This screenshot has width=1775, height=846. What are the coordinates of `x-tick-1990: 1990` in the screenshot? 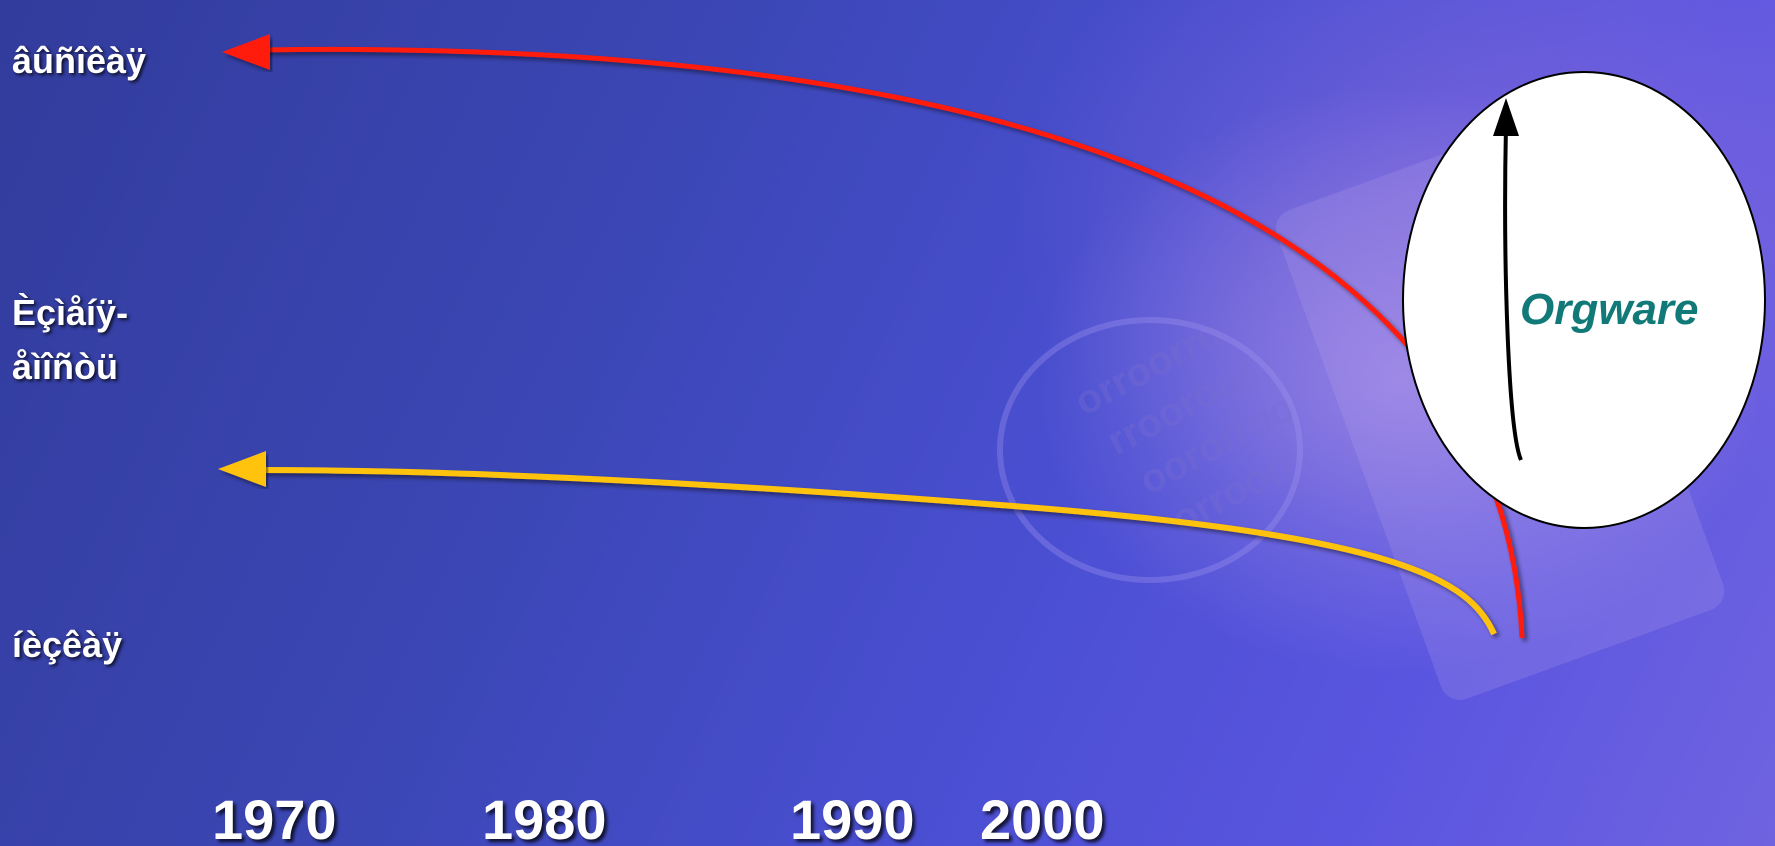 It's located at (852, 817).